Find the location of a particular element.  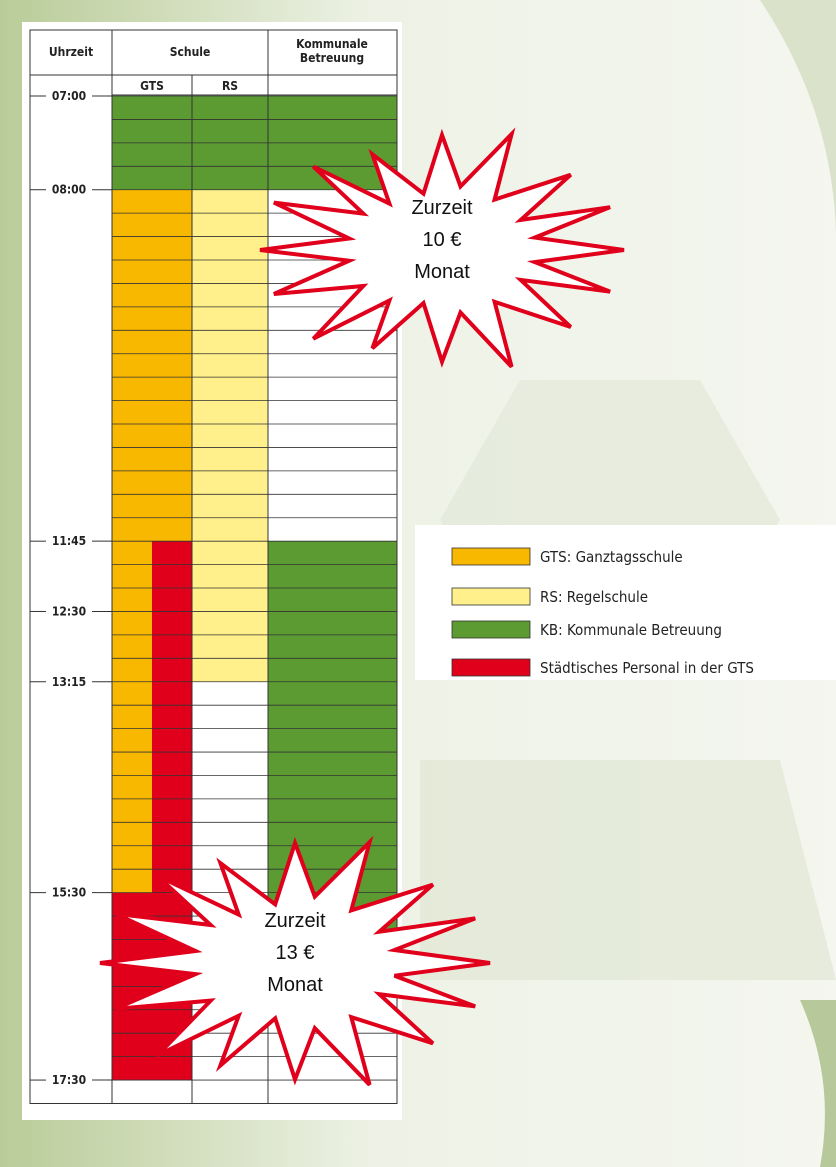

time-label: 13:15 is located at coordinates (69, 682).